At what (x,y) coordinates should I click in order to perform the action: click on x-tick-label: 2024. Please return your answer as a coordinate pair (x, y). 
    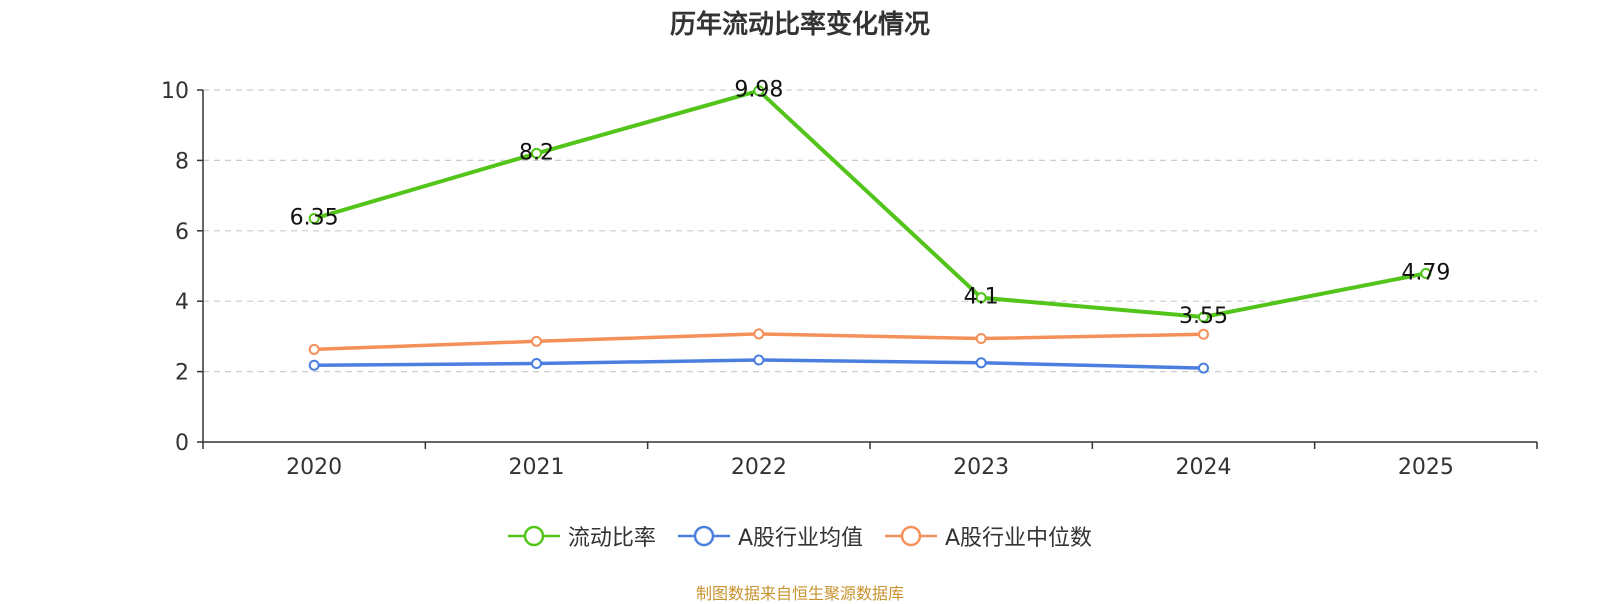
    Looking at the image, I should click on (1204, 467).